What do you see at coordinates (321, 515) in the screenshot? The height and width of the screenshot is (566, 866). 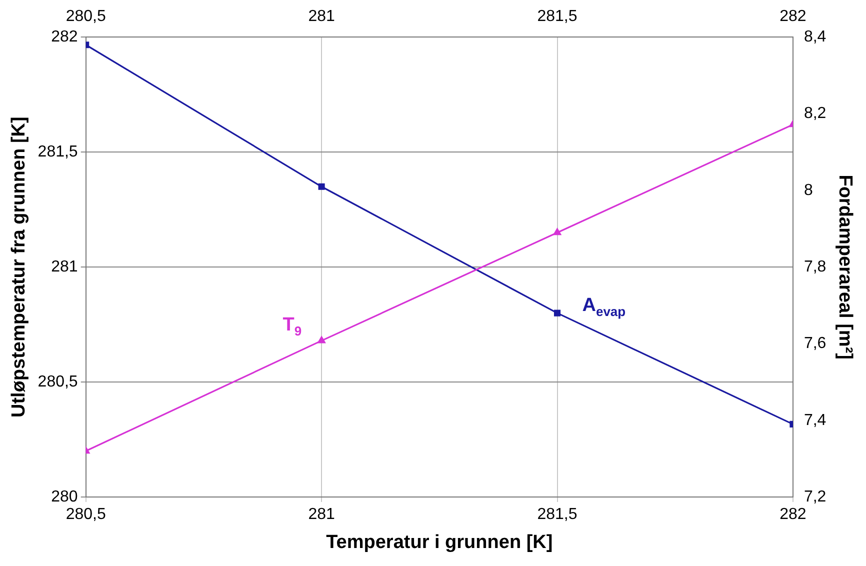 I see `x-tick-label: 281` at bounding box center [321, 515].